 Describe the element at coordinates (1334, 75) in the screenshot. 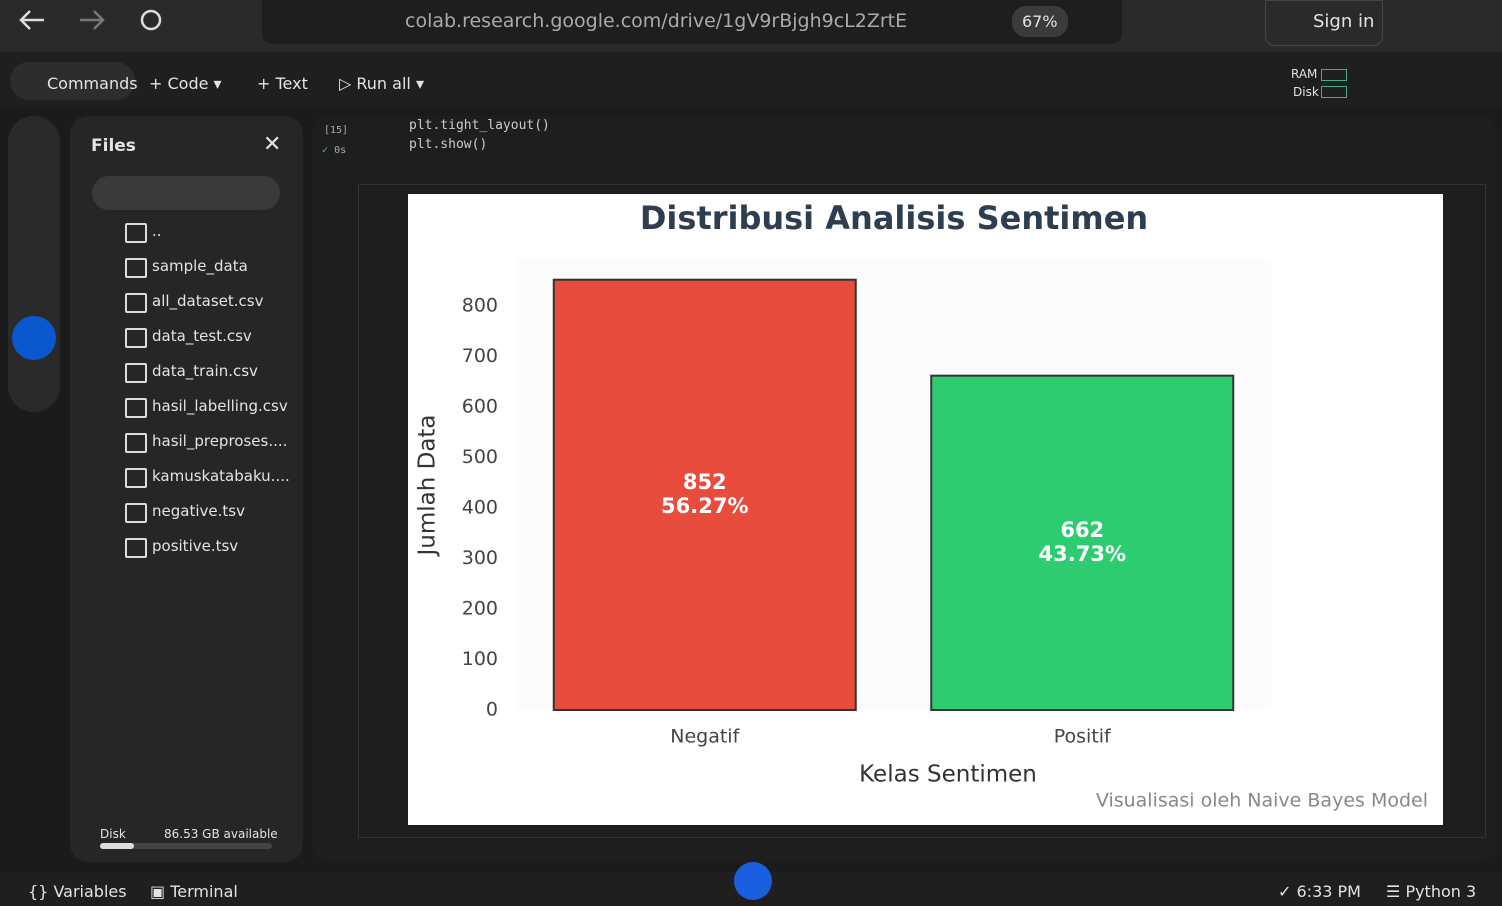

I see `ram-meter` at that location.